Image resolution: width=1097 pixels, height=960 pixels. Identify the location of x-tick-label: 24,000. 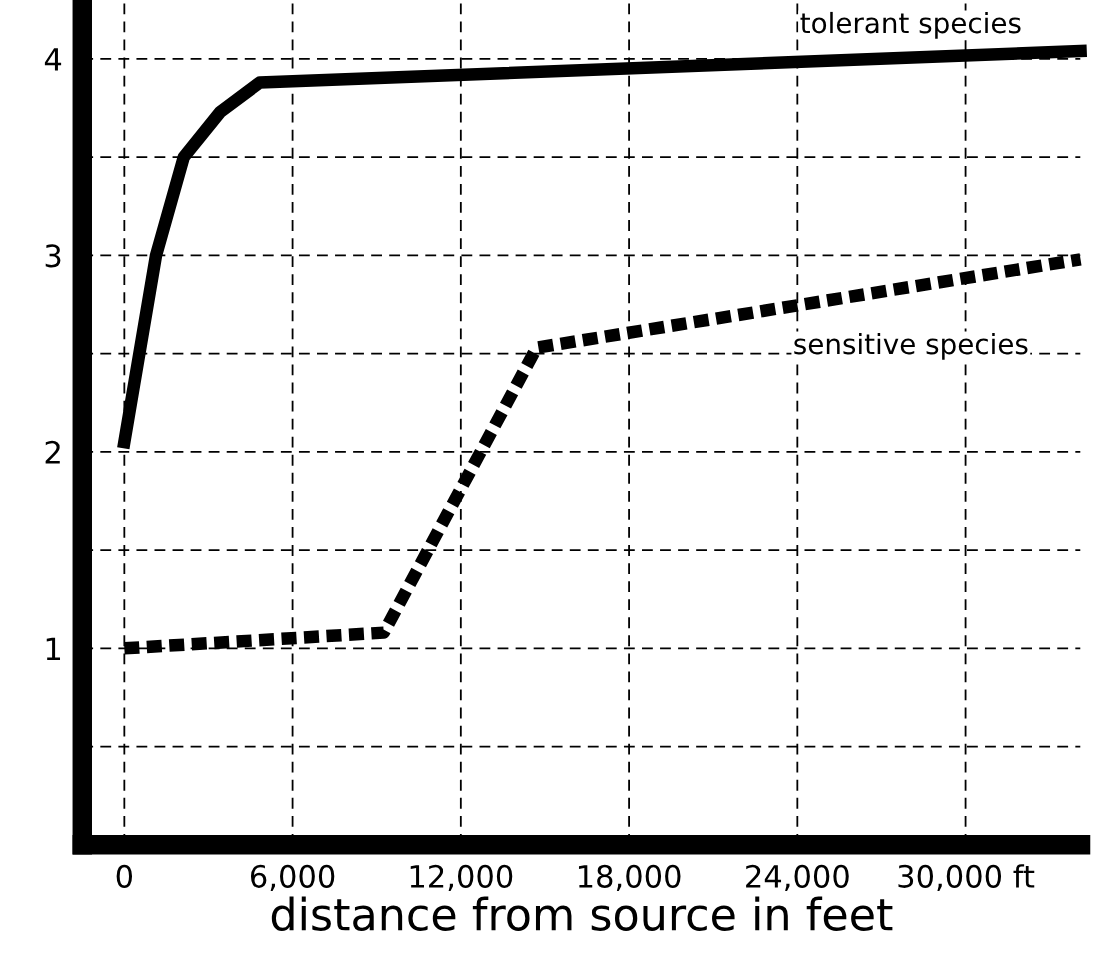
(797, 878).